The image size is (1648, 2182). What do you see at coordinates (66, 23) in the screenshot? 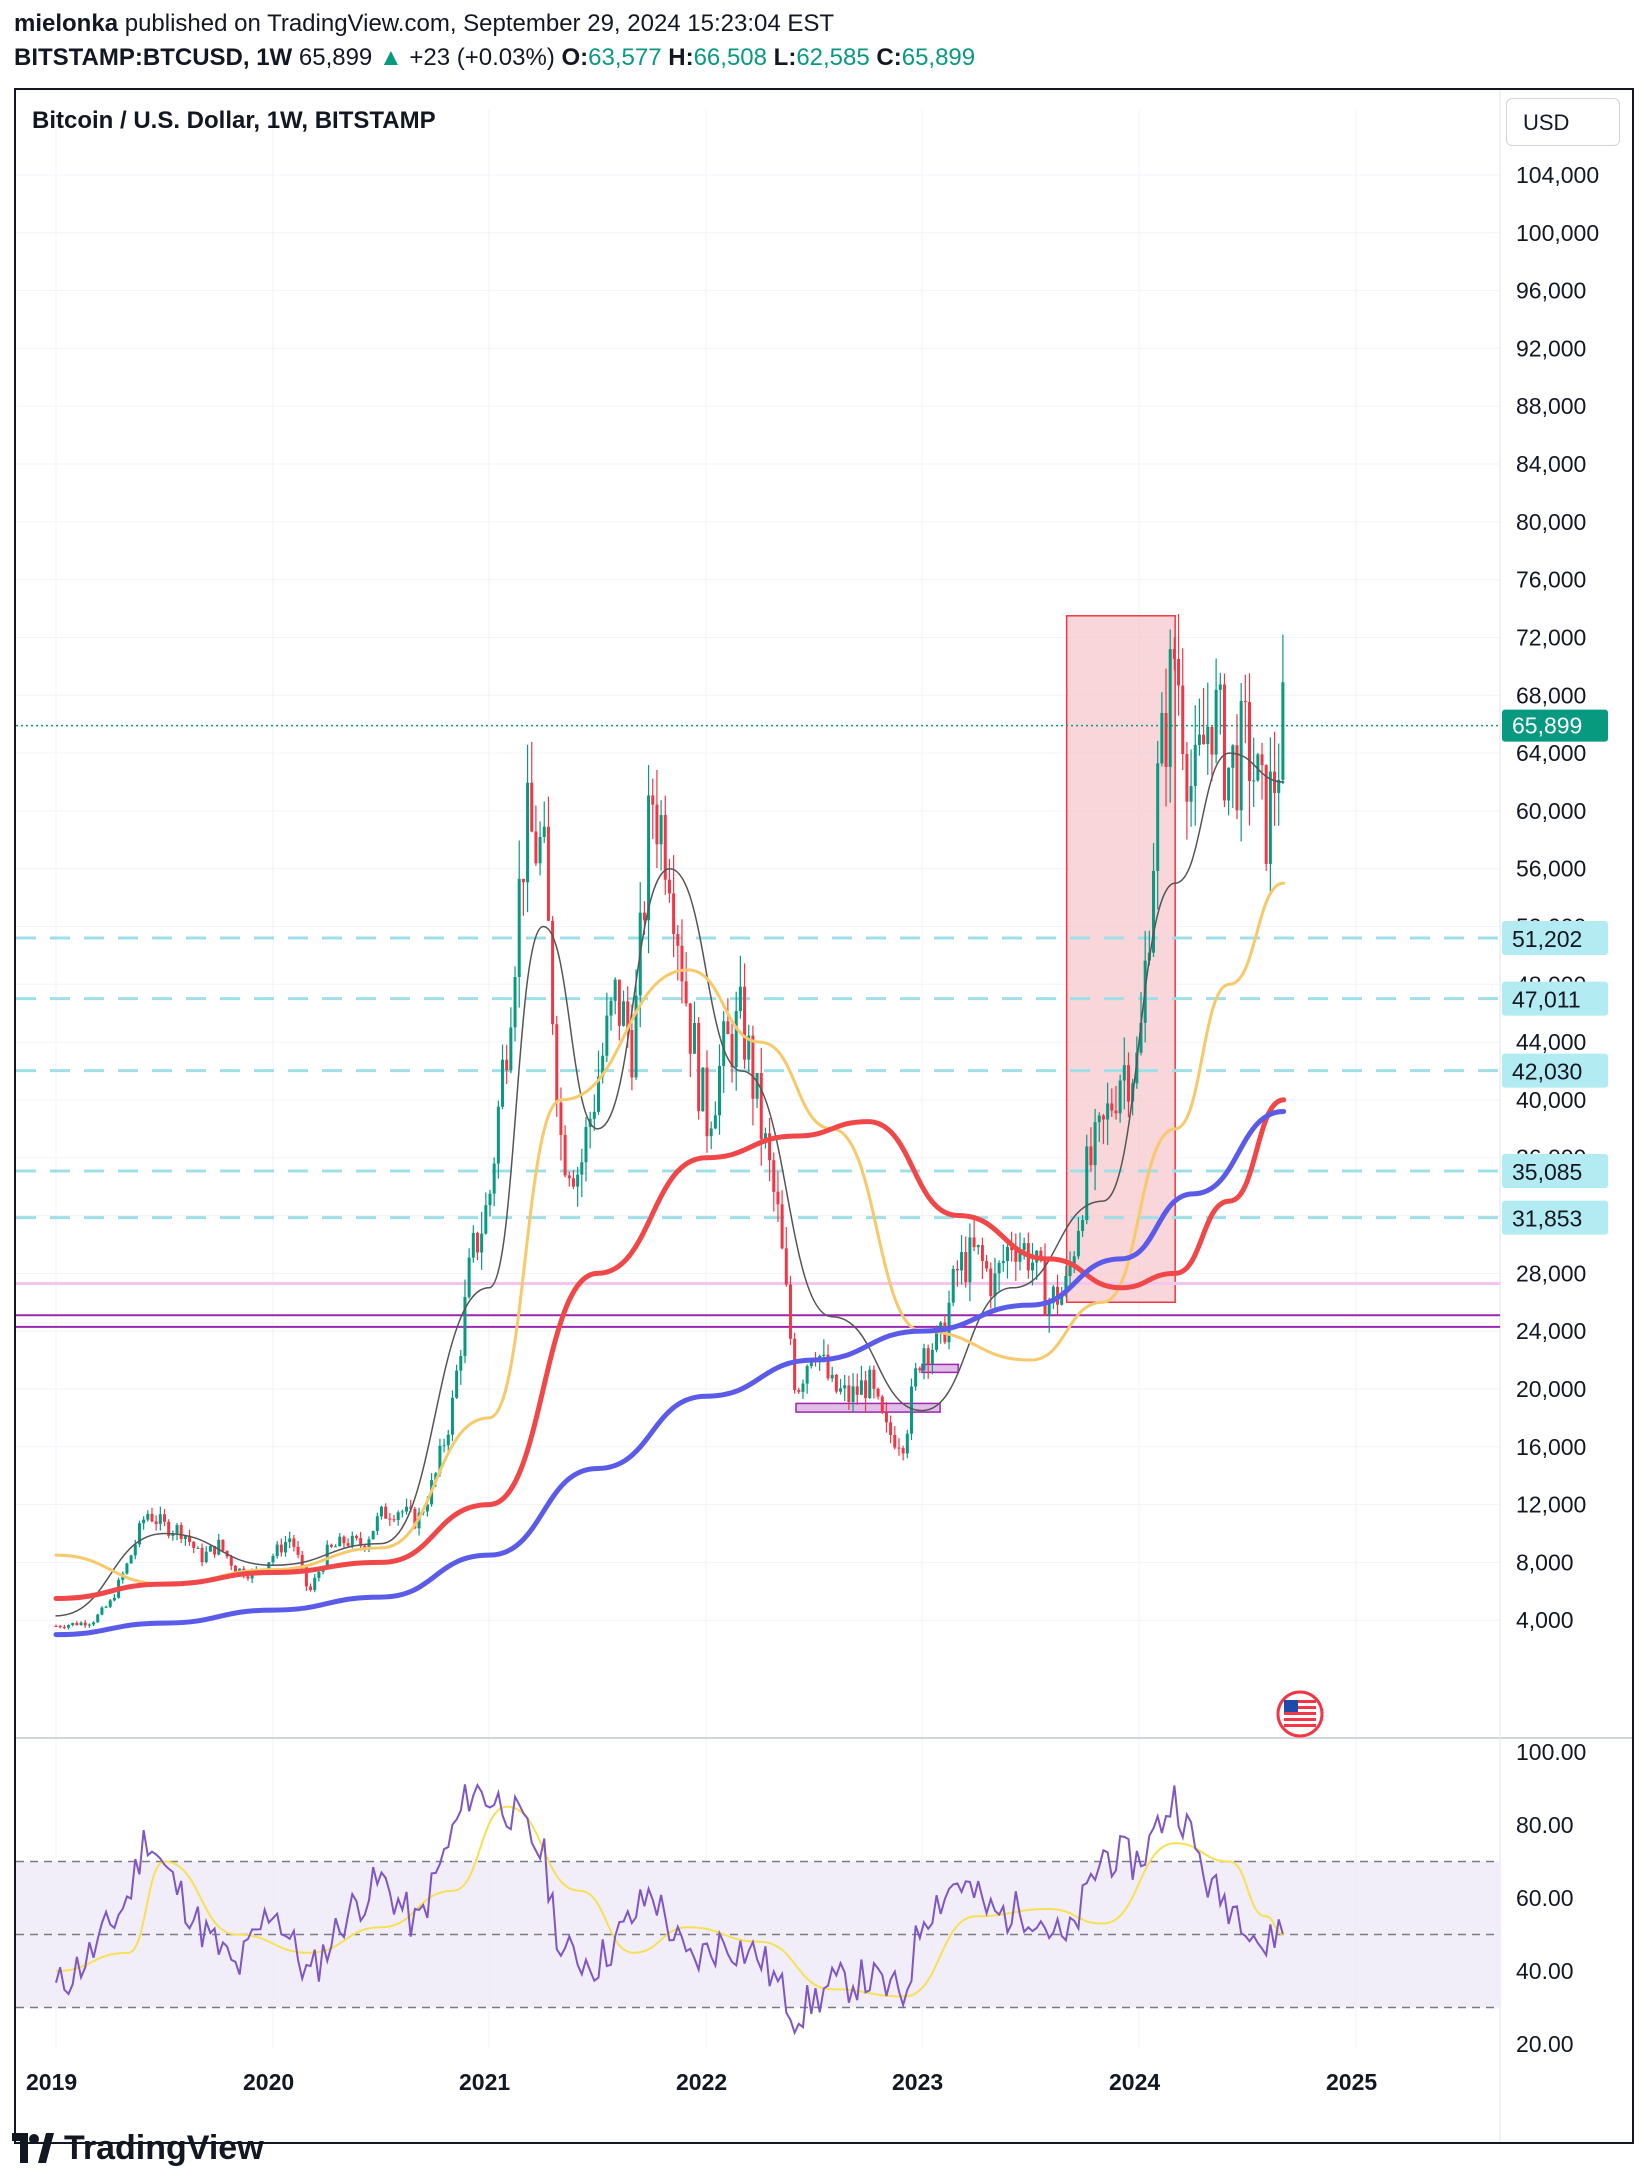
I see `author-name: mielonka` at bounding box center [66, 23].